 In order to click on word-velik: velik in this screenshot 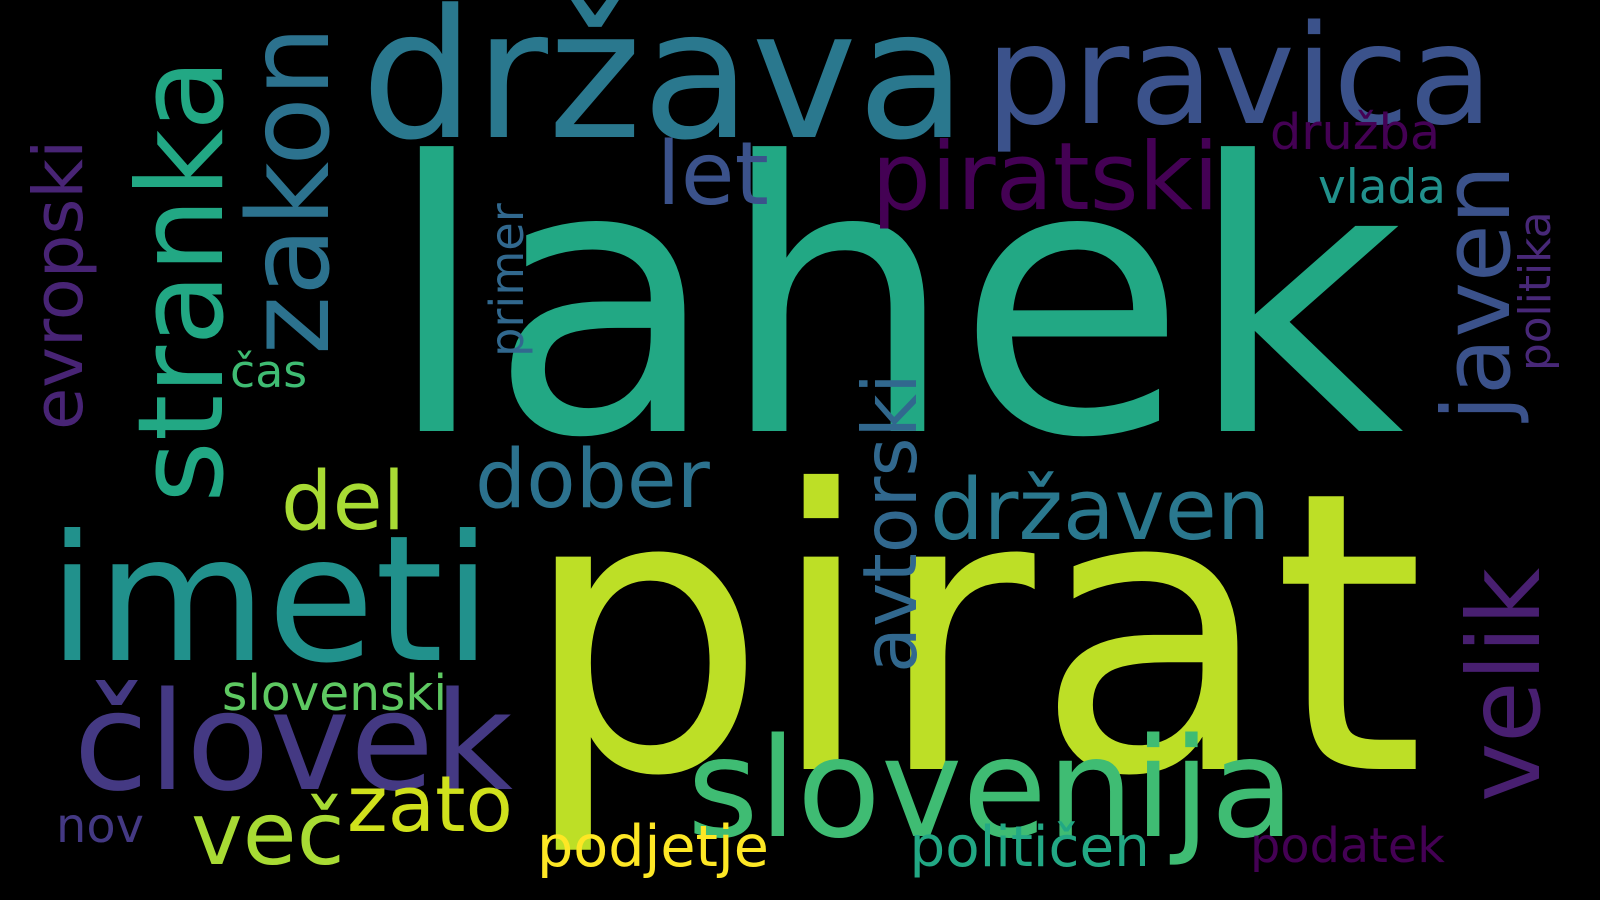, I will do `click(1504, 684)`.